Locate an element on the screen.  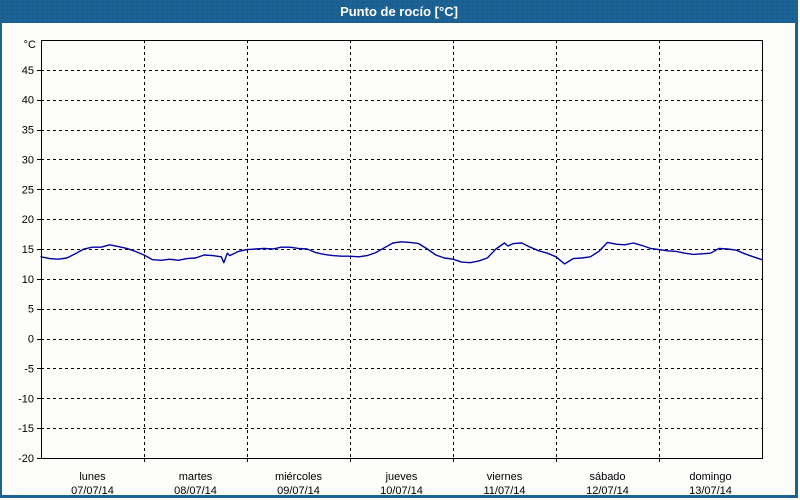
y-tick-label: 25 is located at coordinates (28, 190).